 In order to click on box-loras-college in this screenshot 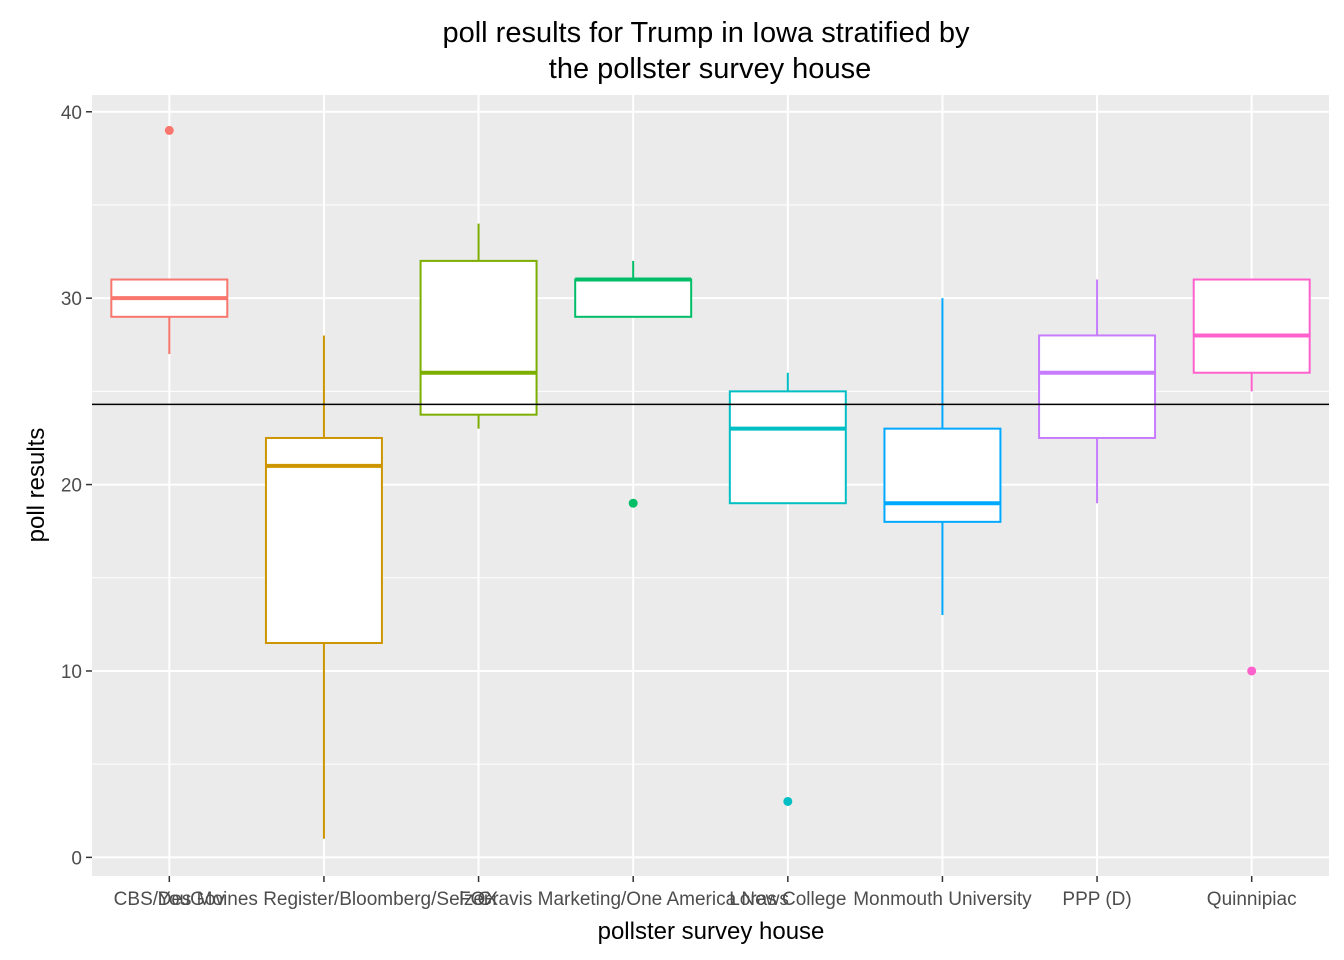, I will do `click(787, 589)`.